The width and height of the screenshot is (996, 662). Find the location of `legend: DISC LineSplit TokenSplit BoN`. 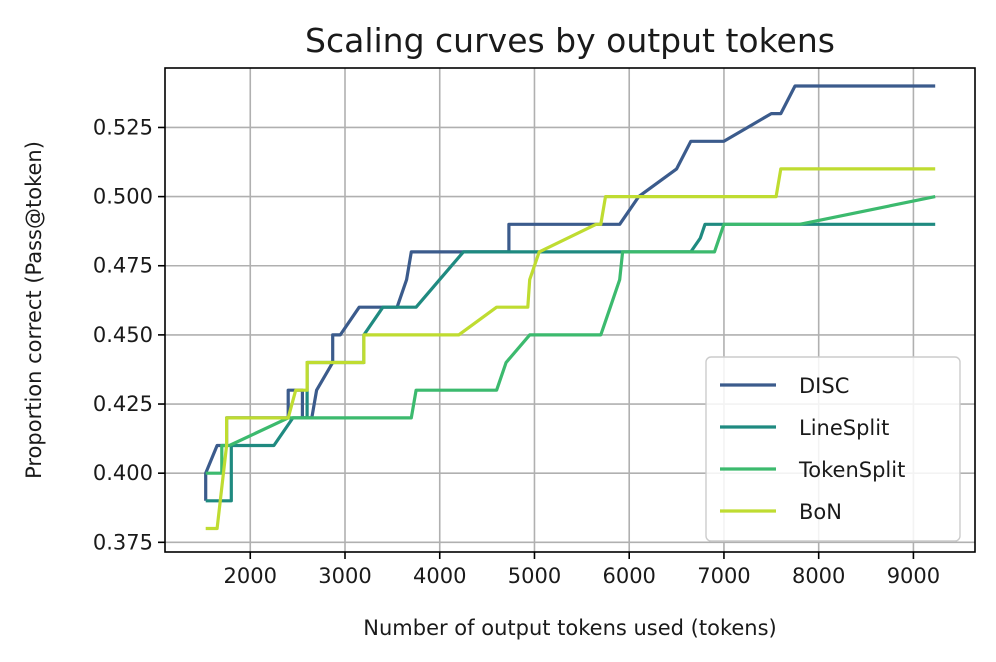

legend: DISC LineSplit TokenSplit BoN is located at coordinates (833, 449).